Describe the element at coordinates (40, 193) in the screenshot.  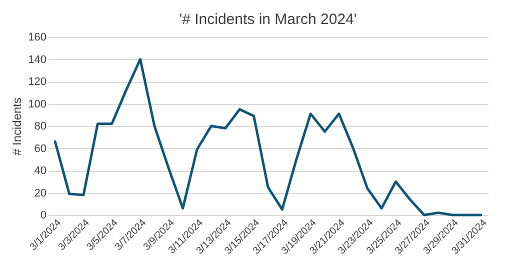
I see `y-tick-label: 20` at that location.